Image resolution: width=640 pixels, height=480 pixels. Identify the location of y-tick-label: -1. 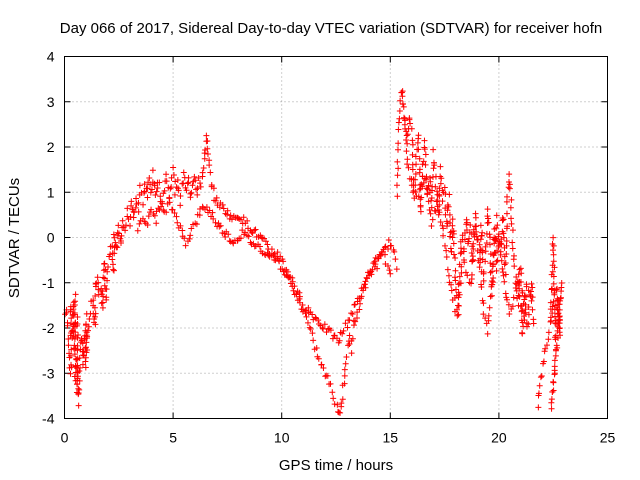
(48, 283).